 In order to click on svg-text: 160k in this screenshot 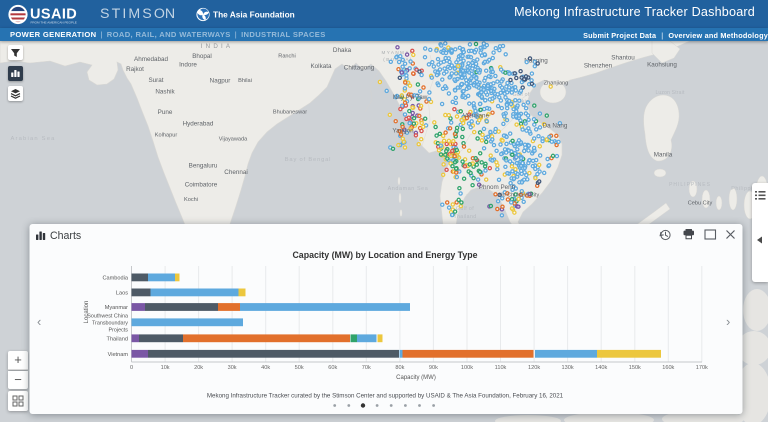, I will do `click(668, 368)`.